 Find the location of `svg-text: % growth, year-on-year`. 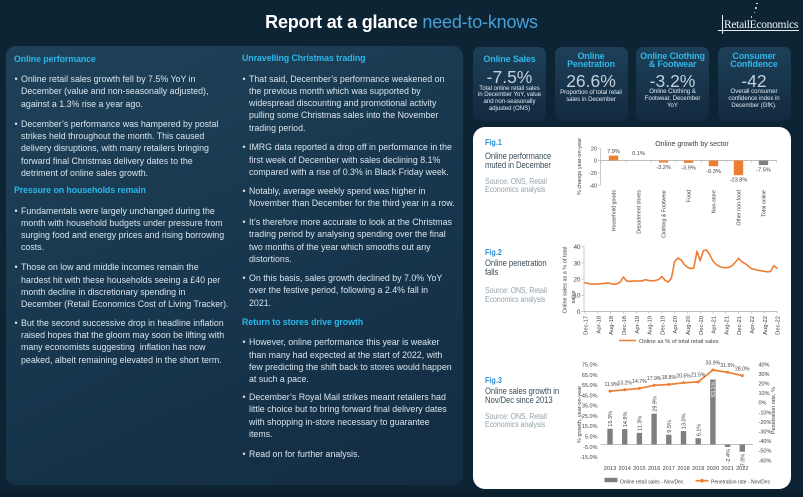

svg-text: % growth, year-on-year is located at coordinates (580, 414).